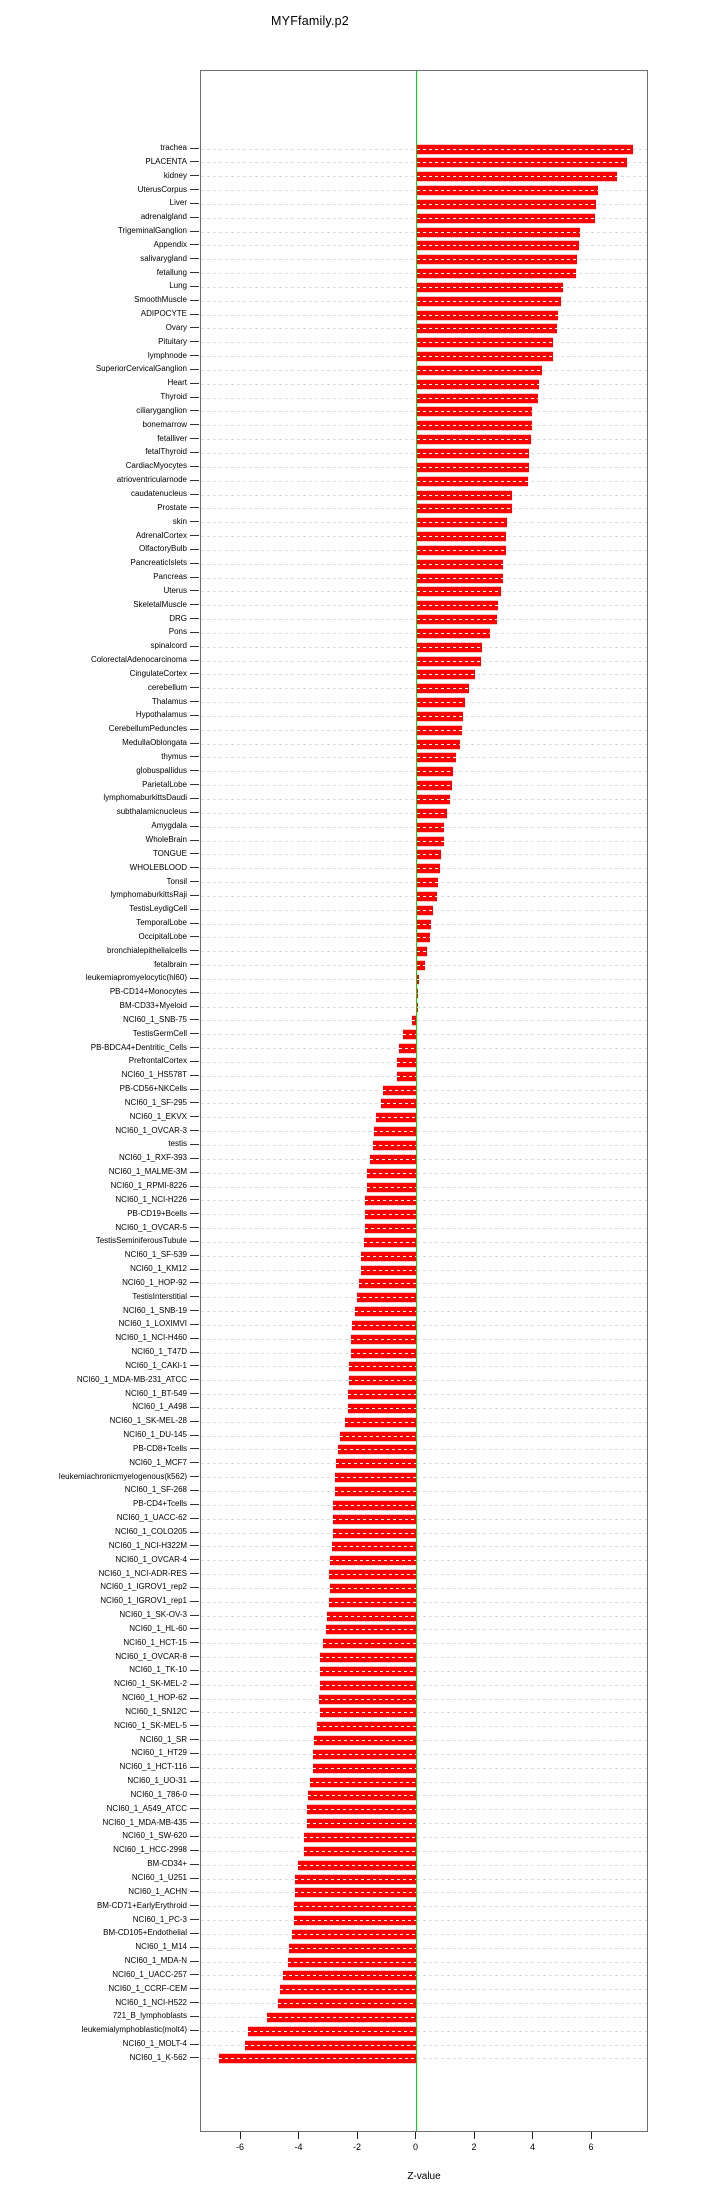  Describe the element at coordinates (159, 1033) in the screenshot. I see `category-label: TestisGermCell` at that location.